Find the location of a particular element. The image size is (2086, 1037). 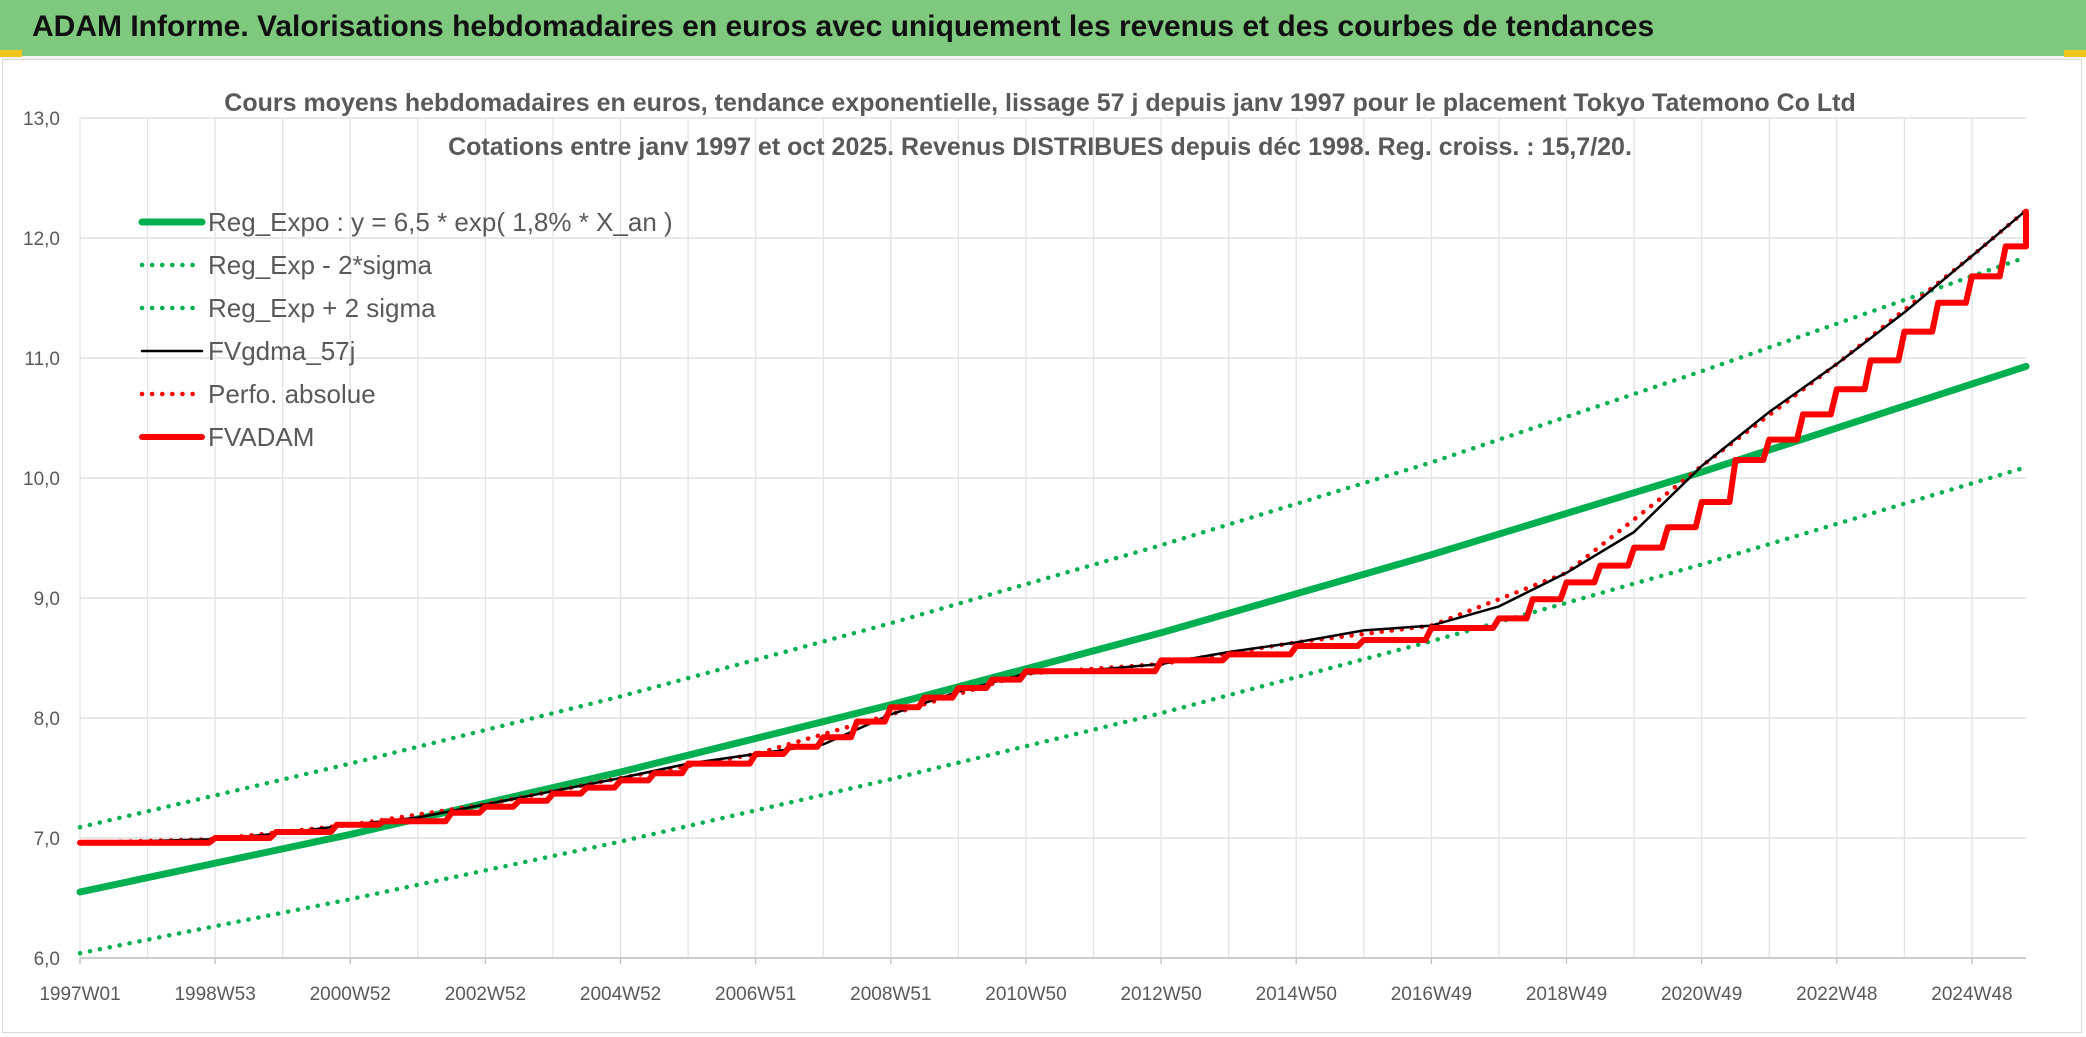

x-tick-label: 2006W51 is located at coordinates (755, 994).